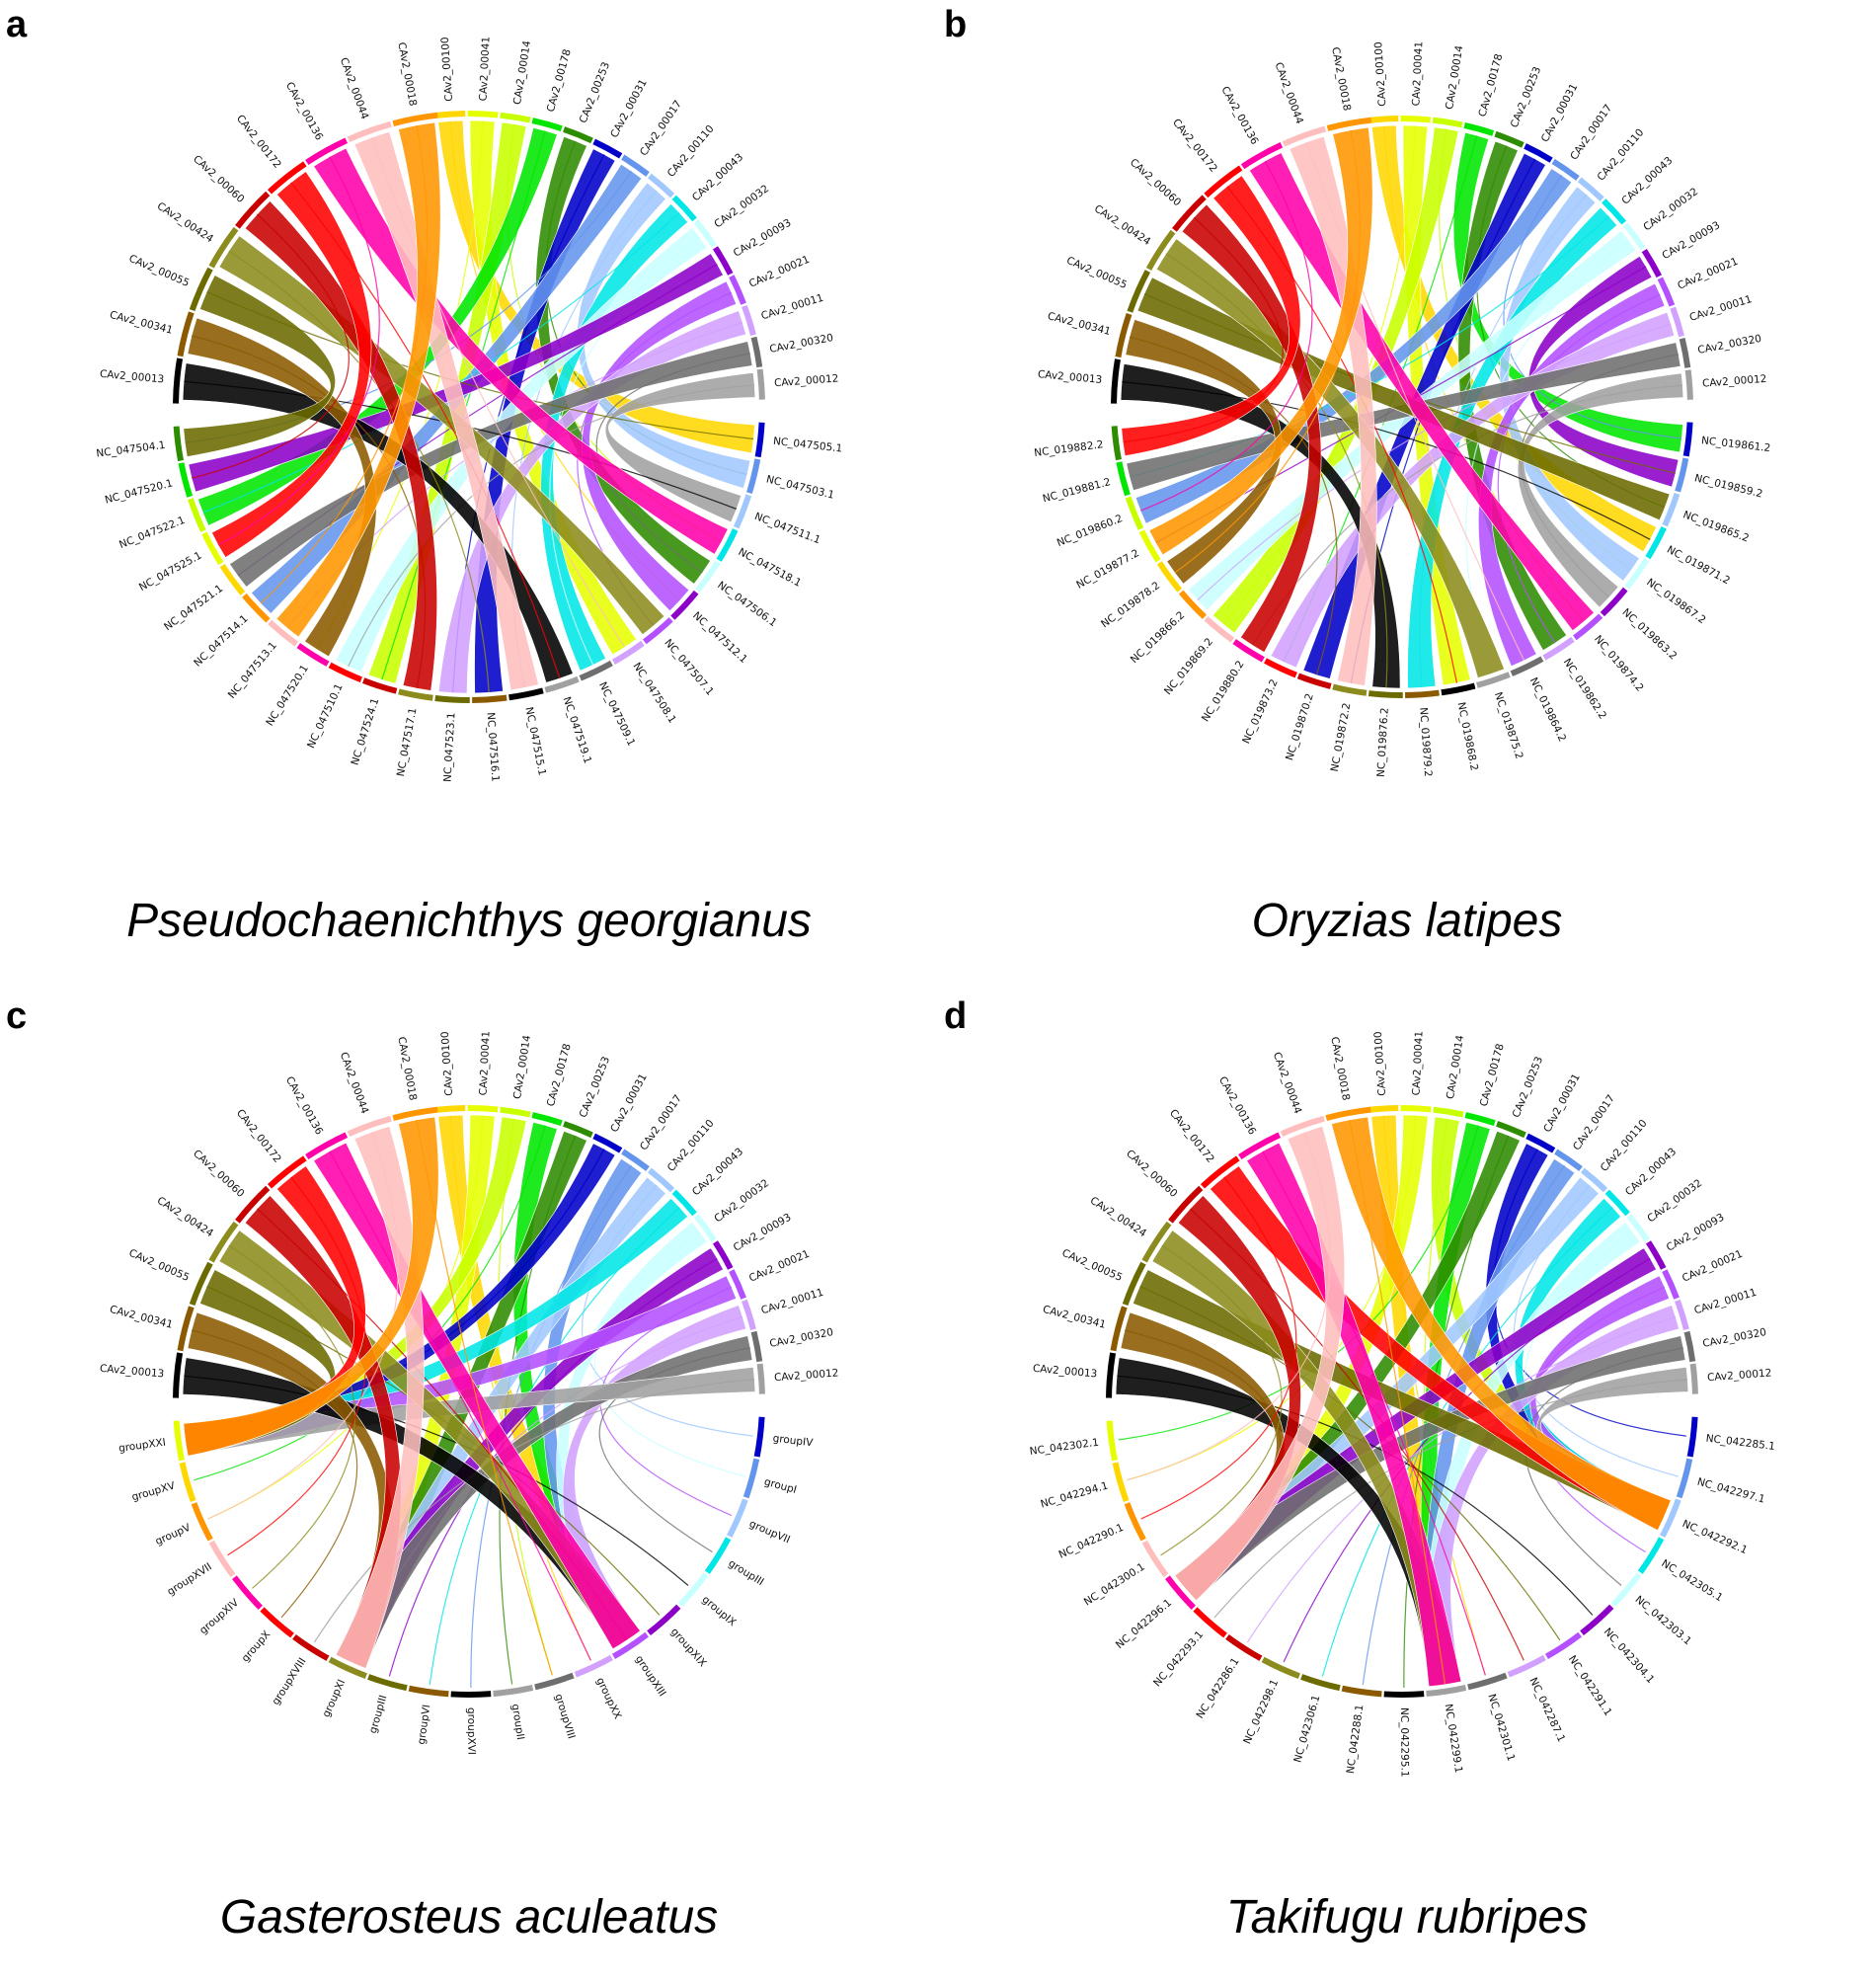  I want to click on segment-label: groupV, so click(174, 1535).